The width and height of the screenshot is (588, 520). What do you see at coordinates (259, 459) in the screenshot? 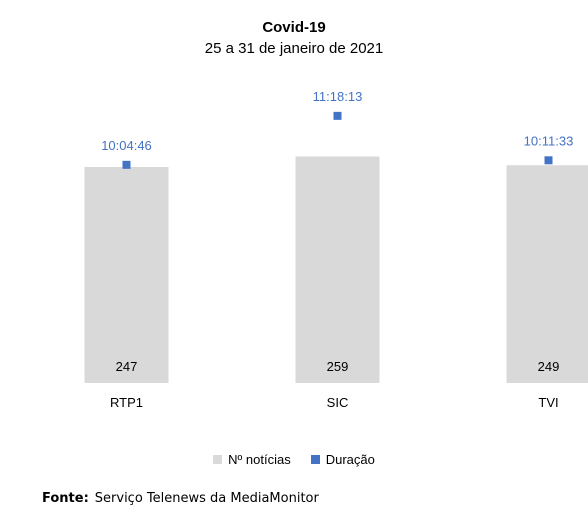
I see `legend-label-news: Nº notícias` at bounding box center [259, 459].